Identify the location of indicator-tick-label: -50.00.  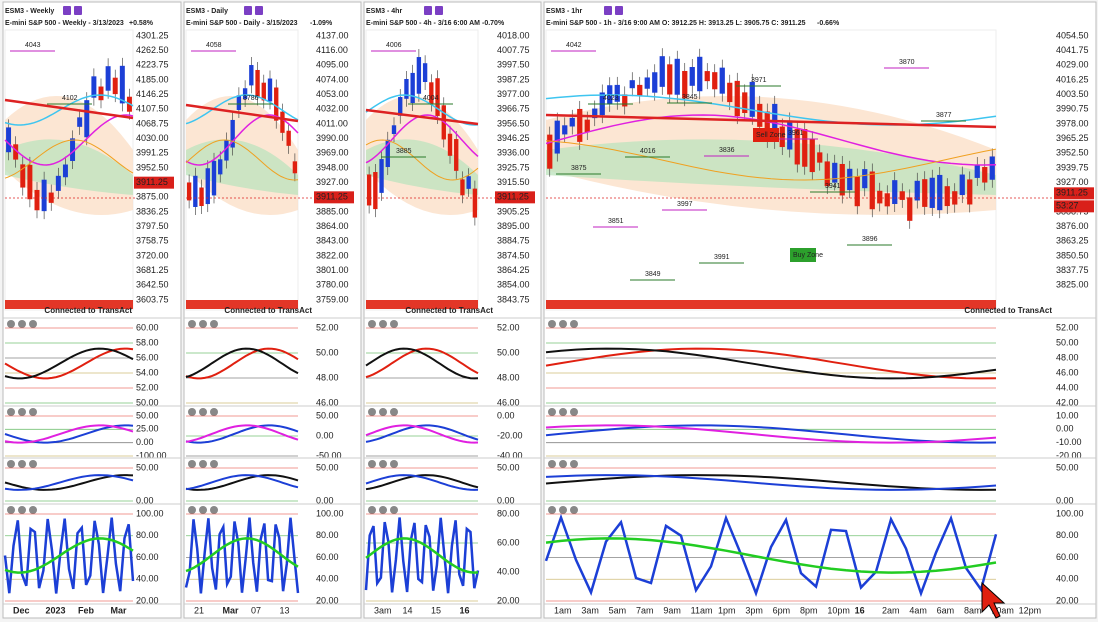
(329, 455).